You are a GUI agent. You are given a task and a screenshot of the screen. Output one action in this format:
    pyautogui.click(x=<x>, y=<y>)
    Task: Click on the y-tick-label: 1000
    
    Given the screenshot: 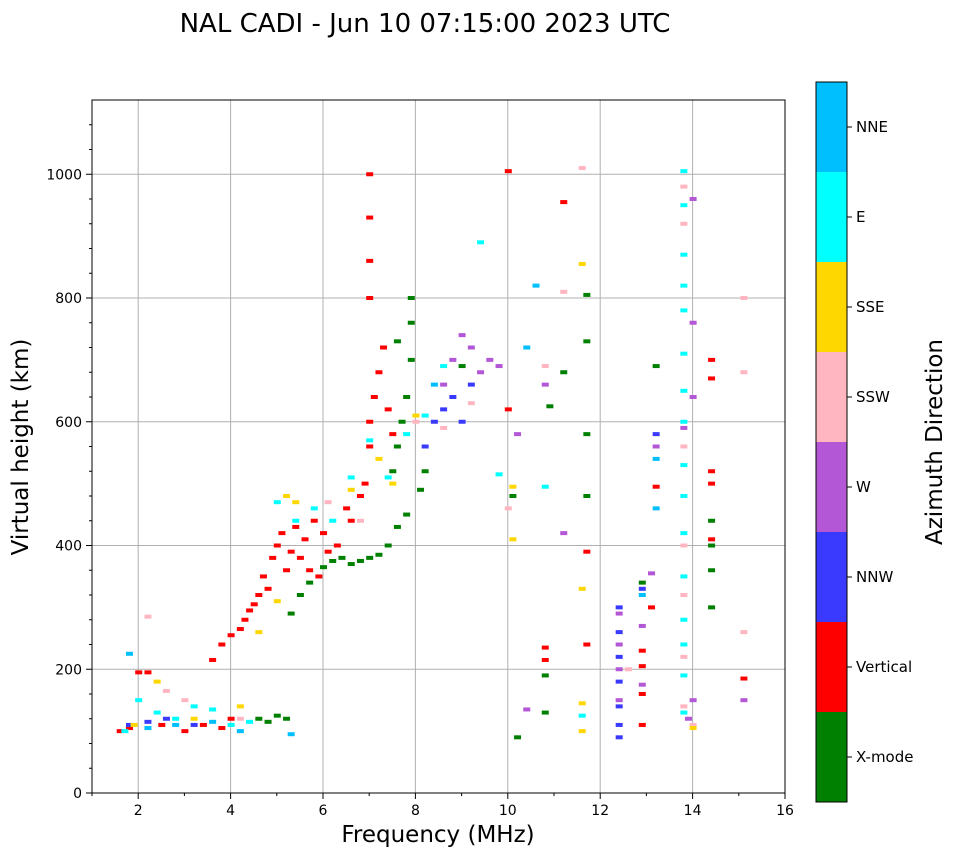 What is the action you would take?
    pyautogui.click(x=64, y=175)
    